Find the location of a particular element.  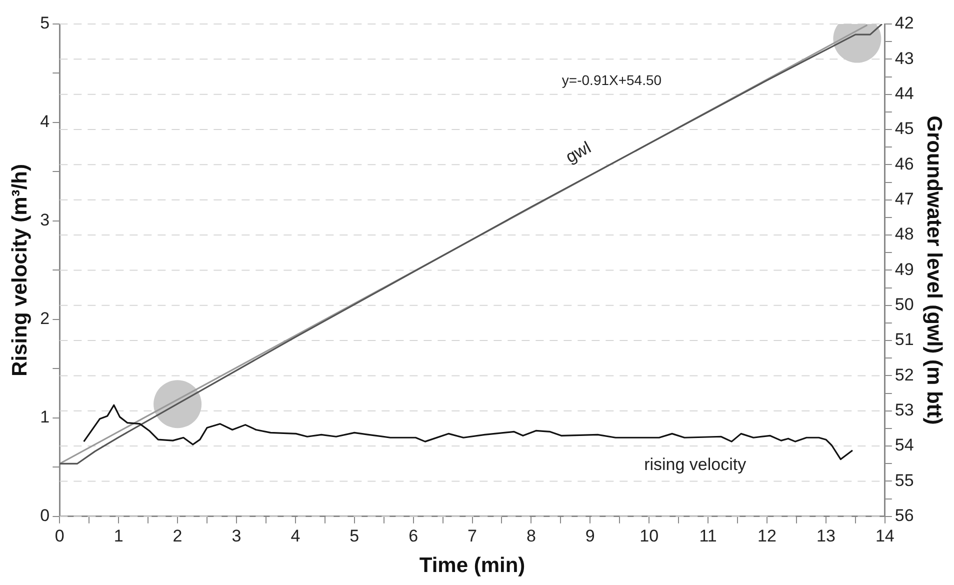

x-tick-label: 4 is located at coordinates (295, 536).